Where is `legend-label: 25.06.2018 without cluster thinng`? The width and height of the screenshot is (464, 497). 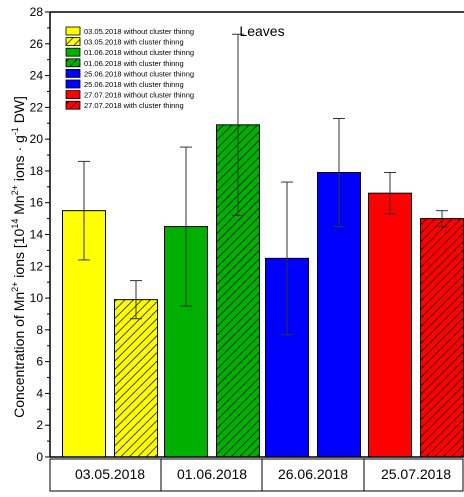 legend-label: 25.06.2018 without cluster thinng is located at coordinates (139, 73).